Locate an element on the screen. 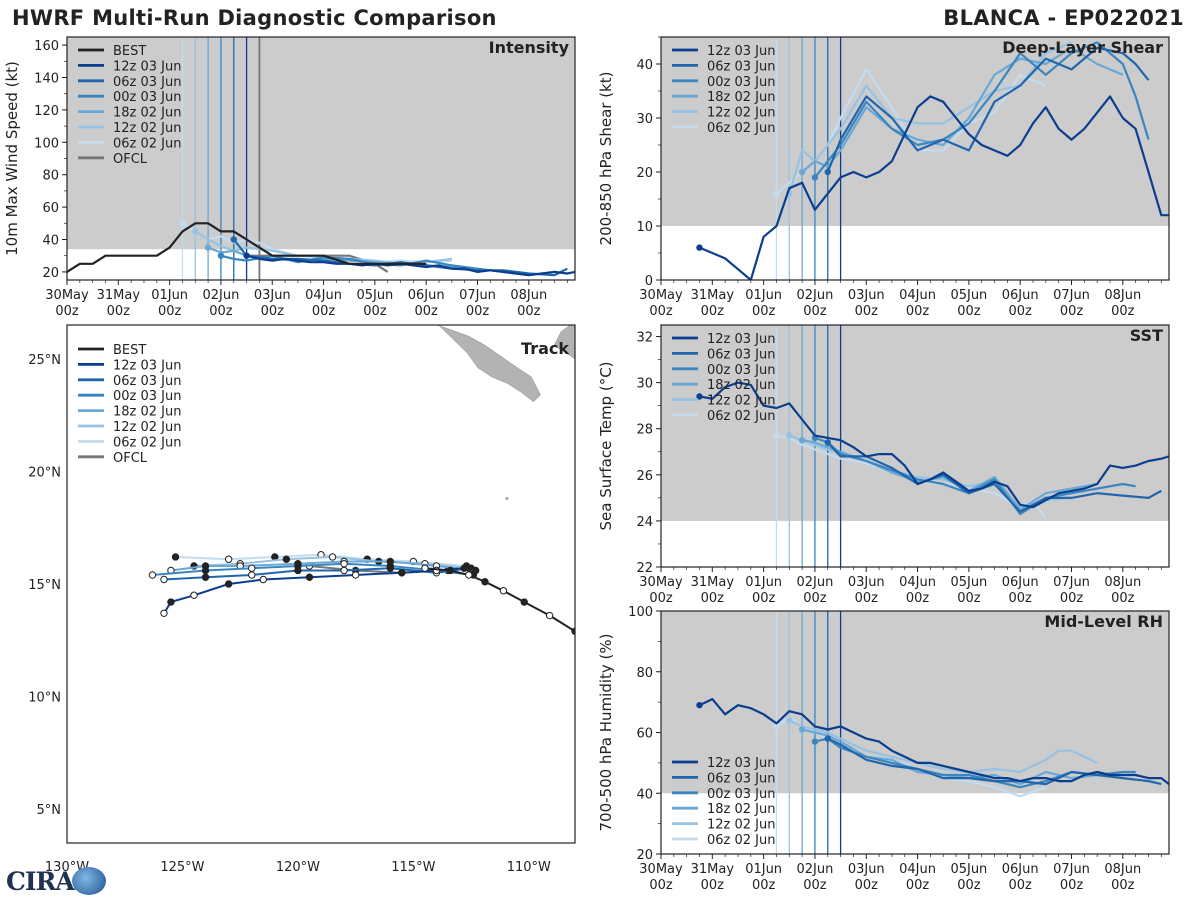  shear-ytick-label: 0 is located at coordinates (649, 281).